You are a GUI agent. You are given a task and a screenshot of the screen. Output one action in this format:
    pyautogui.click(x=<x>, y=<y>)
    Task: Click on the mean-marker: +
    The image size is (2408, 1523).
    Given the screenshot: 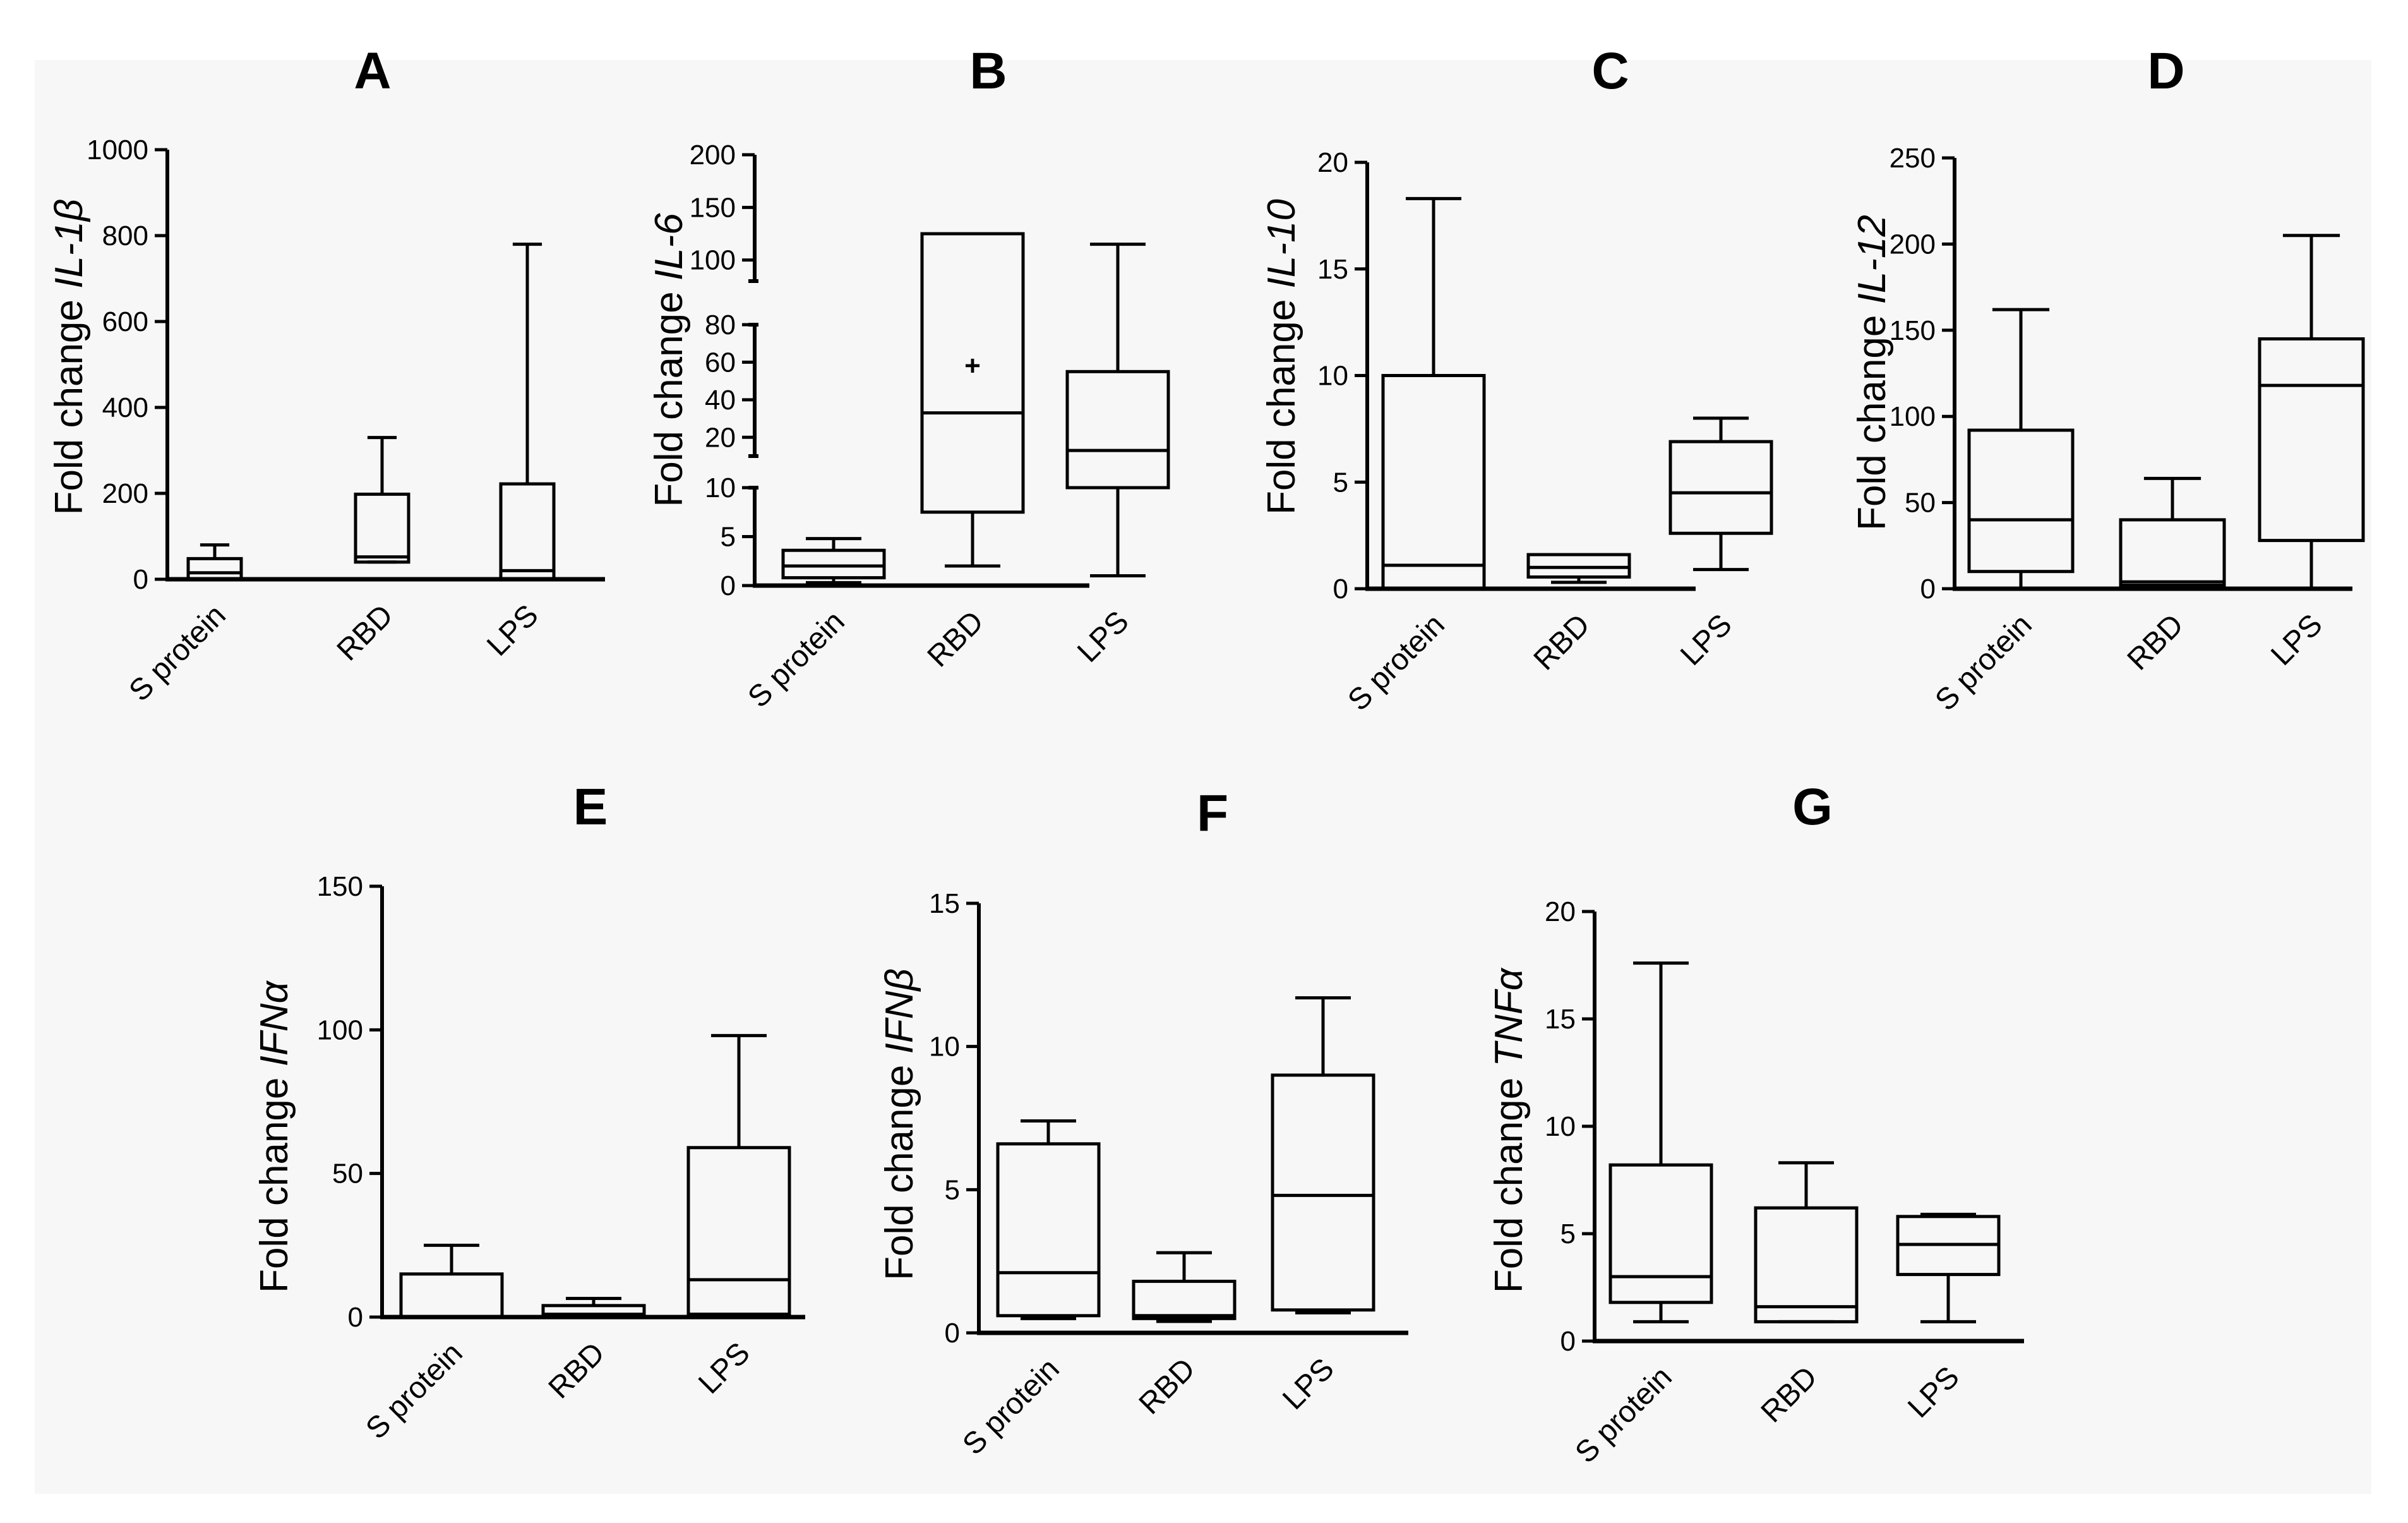 What is the action you would take?
    pyautogui.click(x=972, y=365)
    